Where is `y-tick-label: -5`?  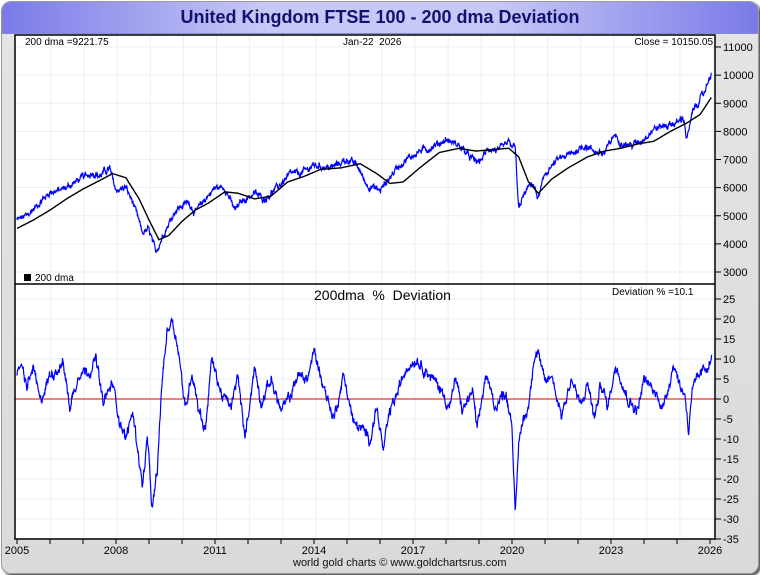
y-tick-label: -5 is located at coordinates (728, 420).